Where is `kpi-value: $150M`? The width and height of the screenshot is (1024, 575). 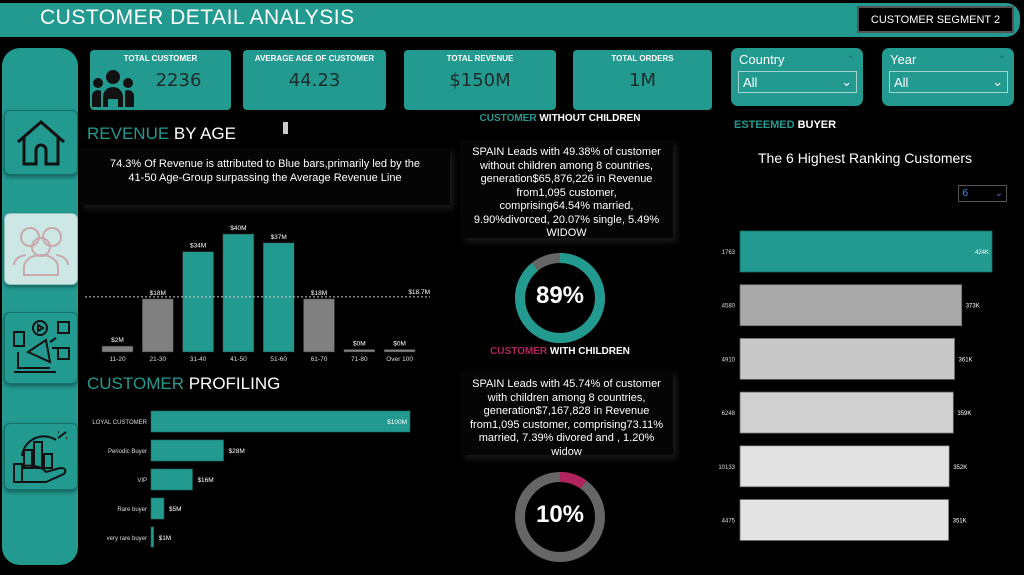
kpi-value: $150M is located at coordinates (480, 80).